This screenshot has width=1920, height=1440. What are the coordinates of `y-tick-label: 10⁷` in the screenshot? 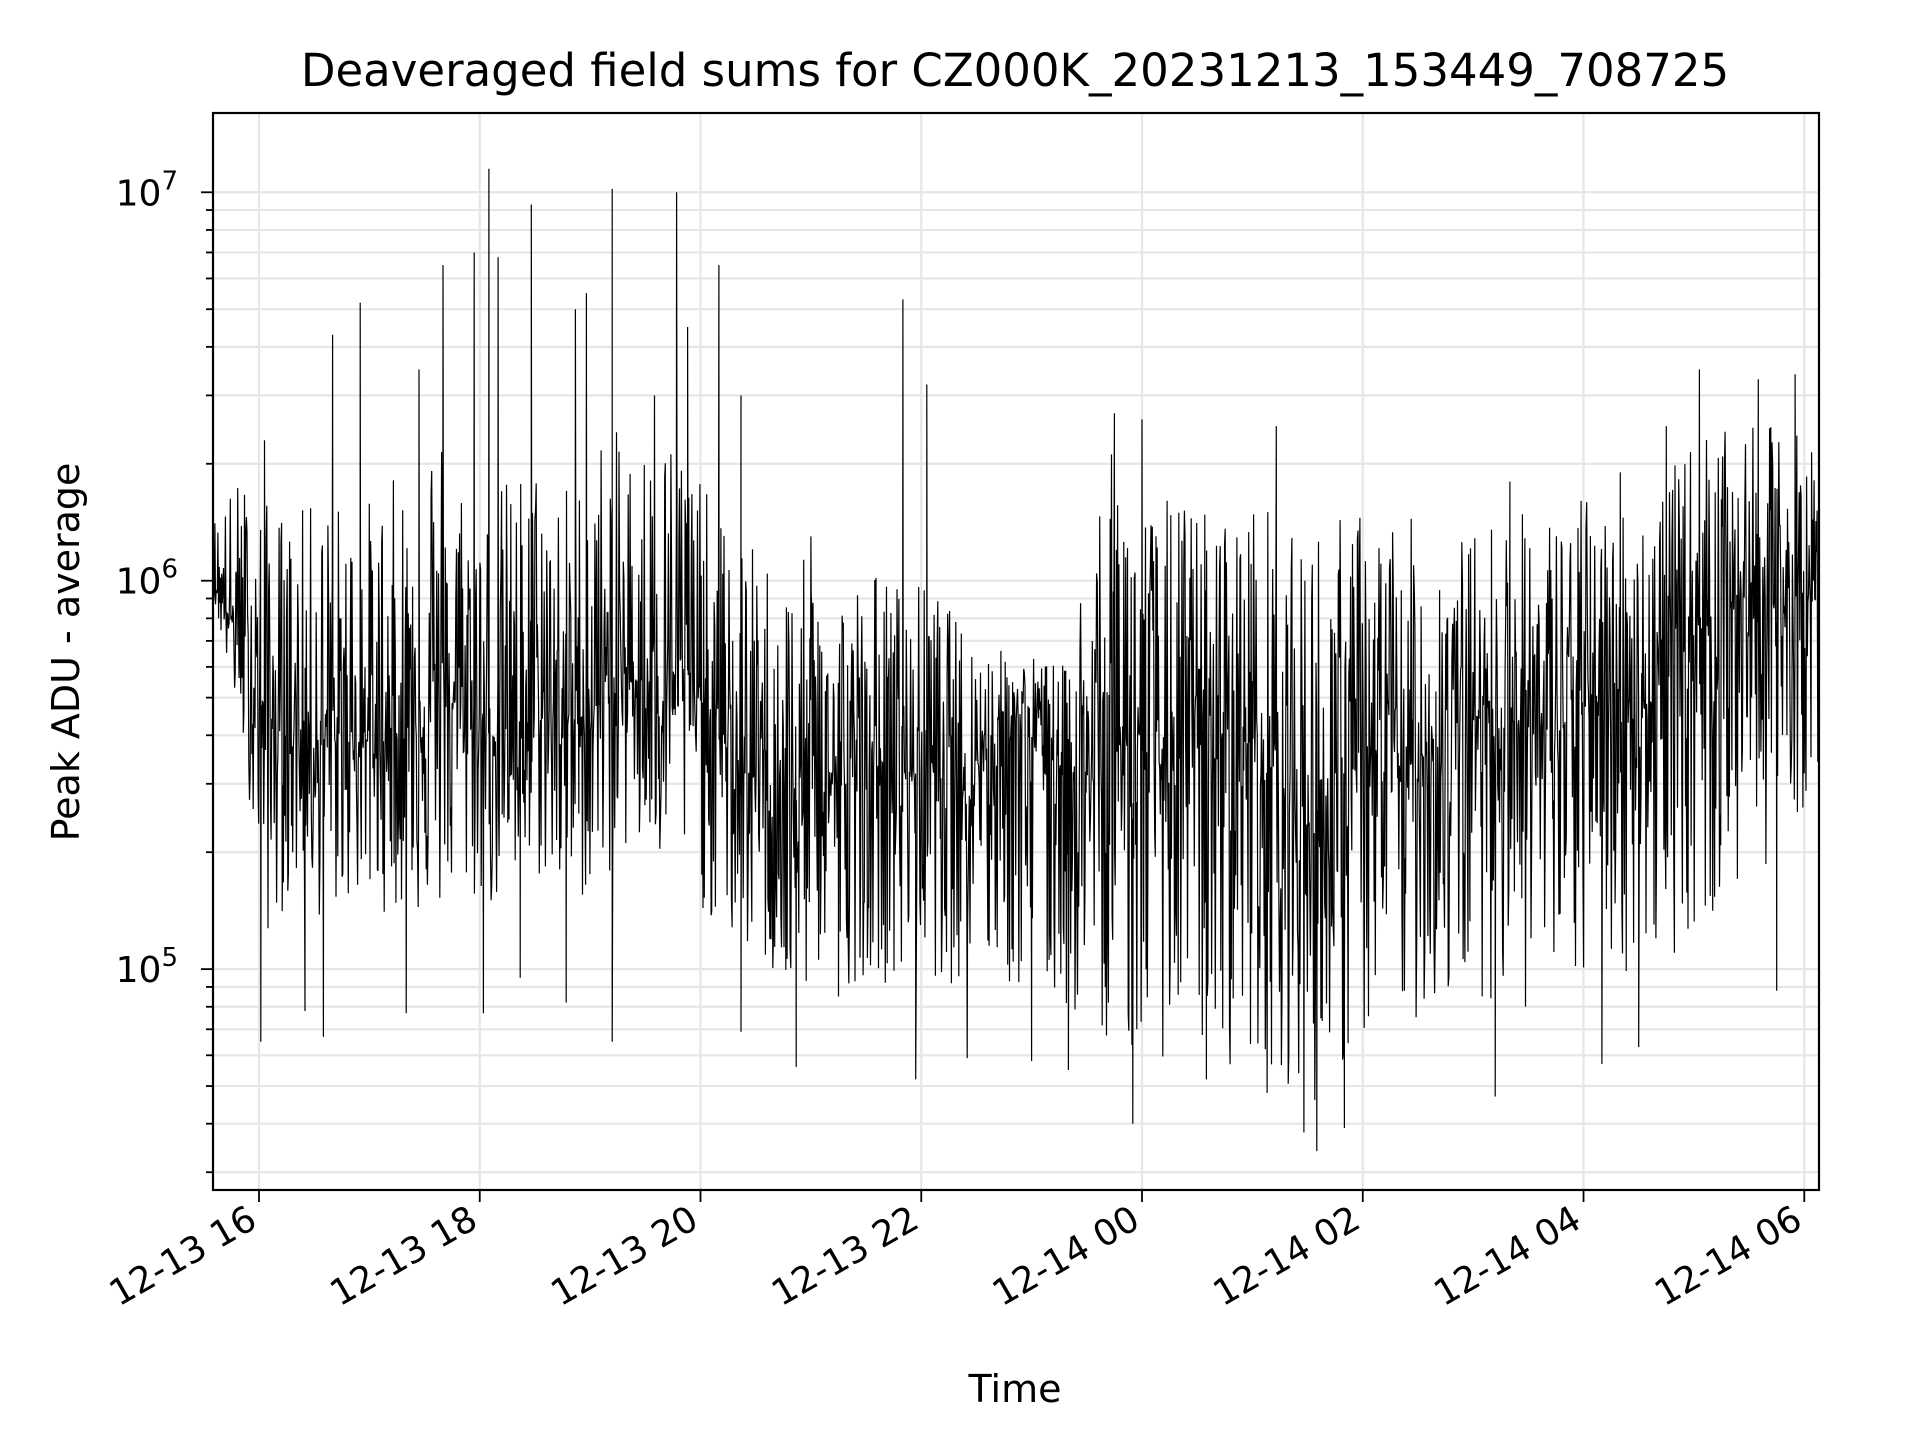 It's located at (147, 190).